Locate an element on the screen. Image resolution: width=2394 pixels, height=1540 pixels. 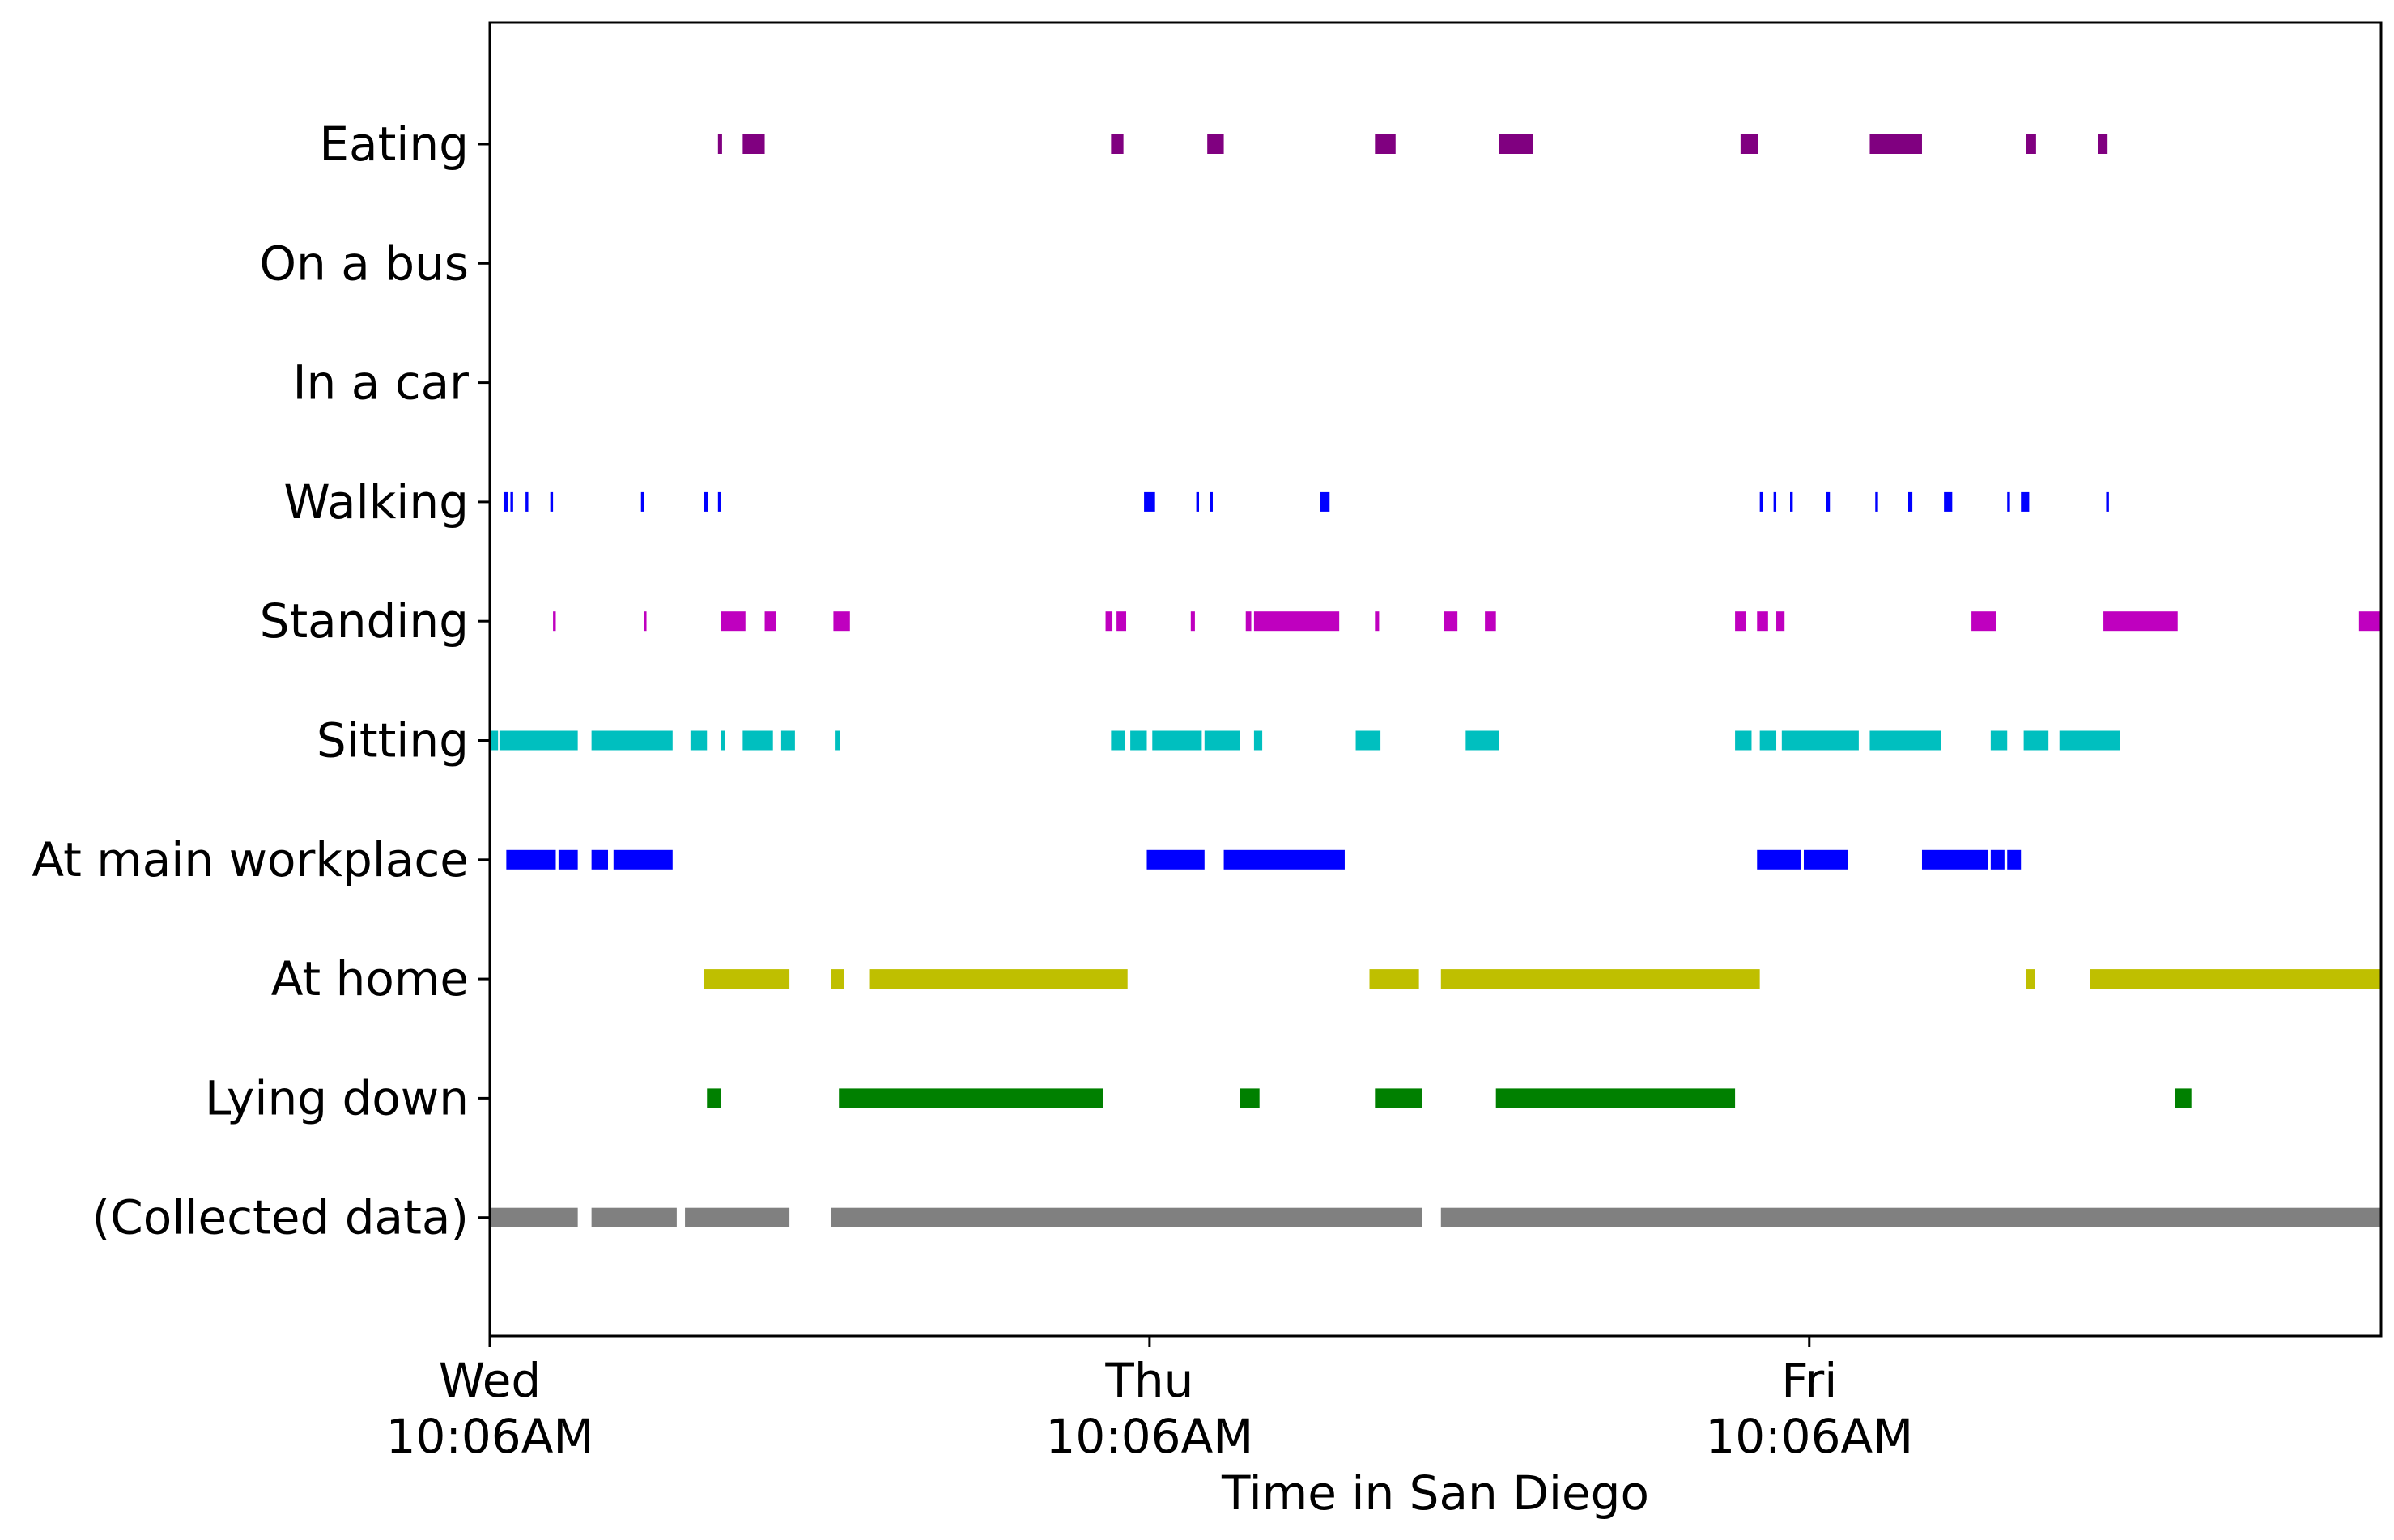
y-tick-label-standing: Standing is located at coordinates (364, 621).